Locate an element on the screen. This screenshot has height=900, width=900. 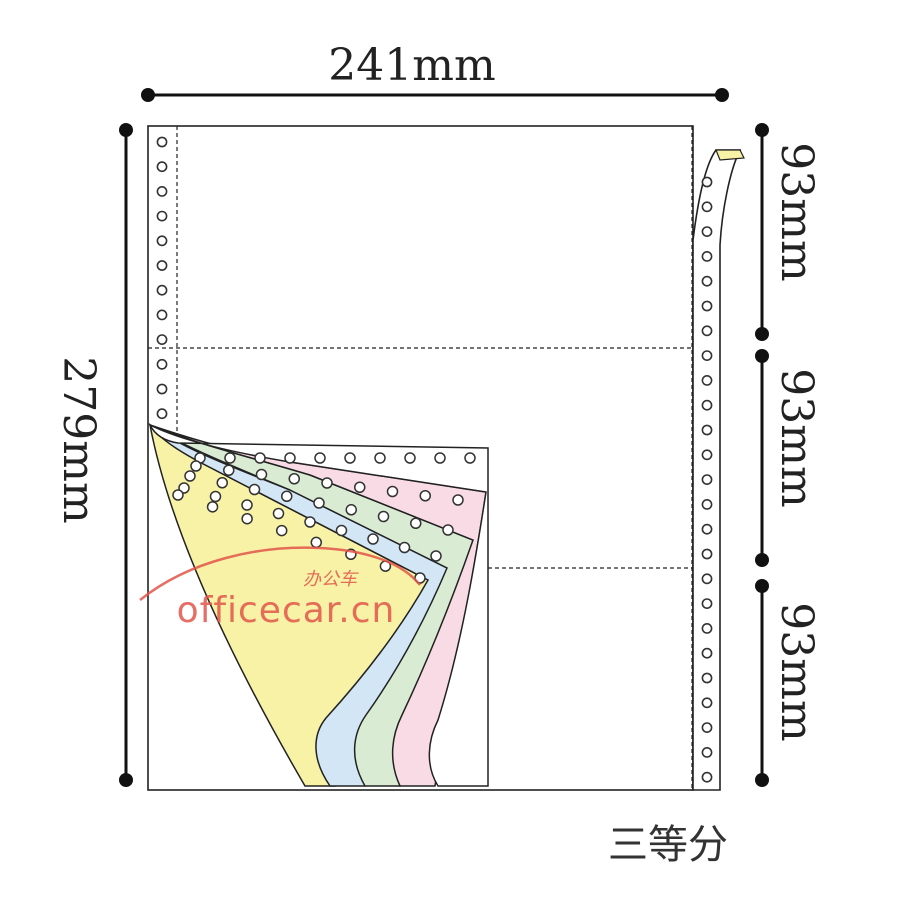
width-label: 241mm is located at coordinates (411, 65).